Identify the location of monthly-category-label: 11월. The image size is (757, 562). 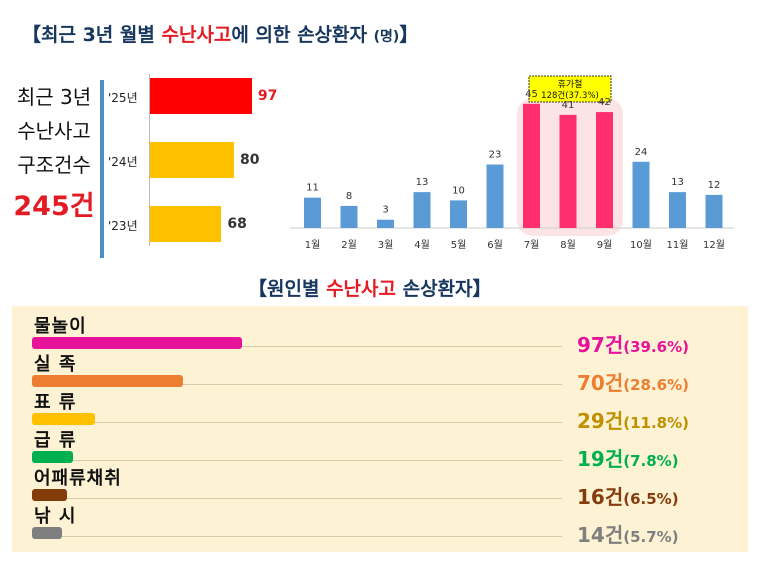
(678, 245).